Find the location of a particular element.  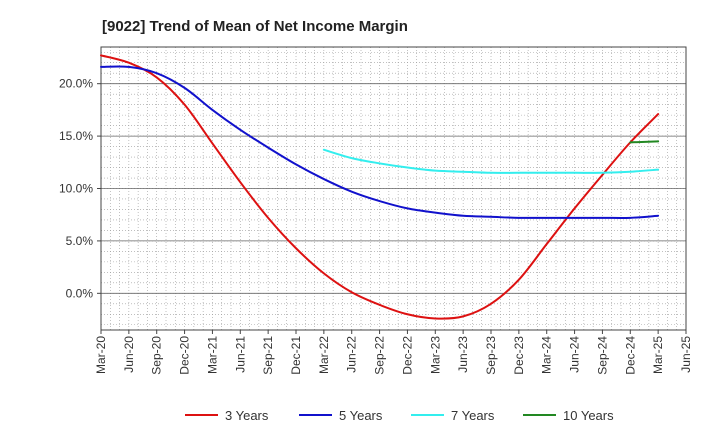

x-tick-label: Dec-22 is located at coordinates (407, 355).